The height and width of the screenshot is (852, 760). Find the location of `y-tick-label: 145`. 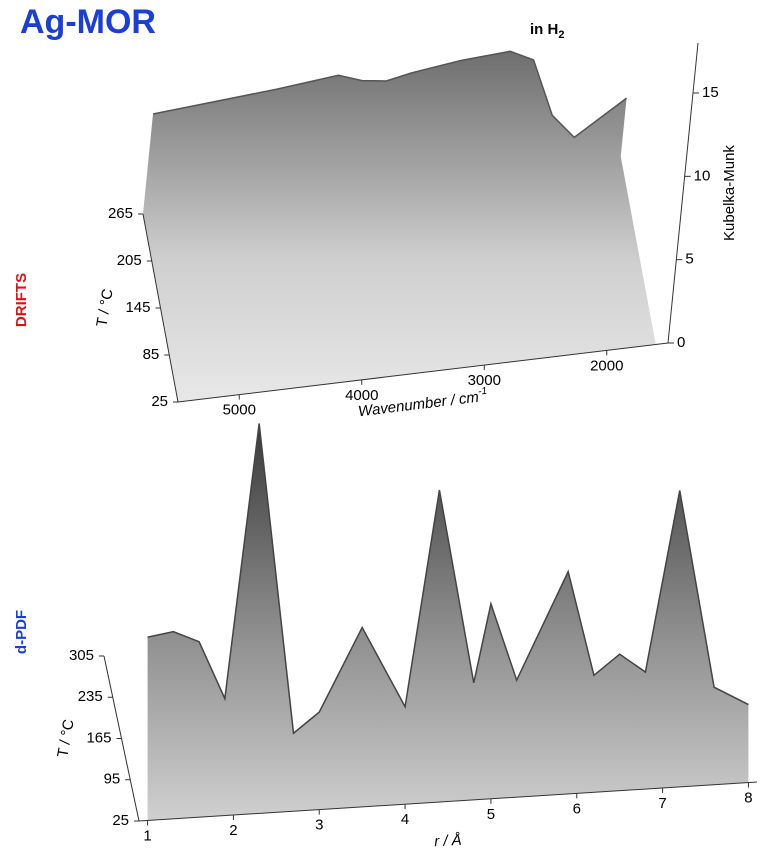

y-tick-label: 145 is located at coordinates (137, 307).